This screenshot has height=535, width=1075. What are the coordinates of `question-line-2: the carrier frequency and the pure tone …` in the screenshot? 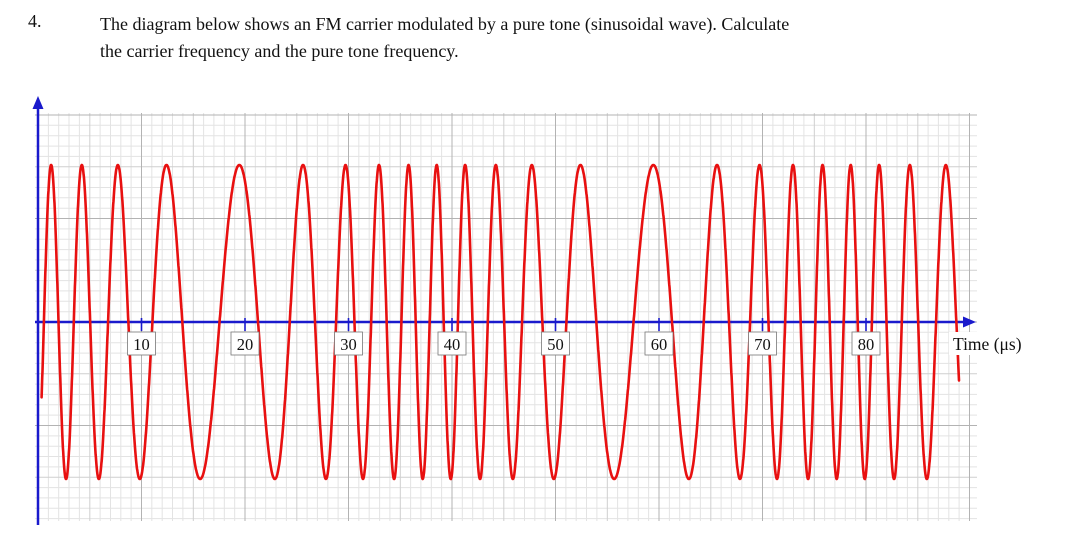 It's located at (279, 51).